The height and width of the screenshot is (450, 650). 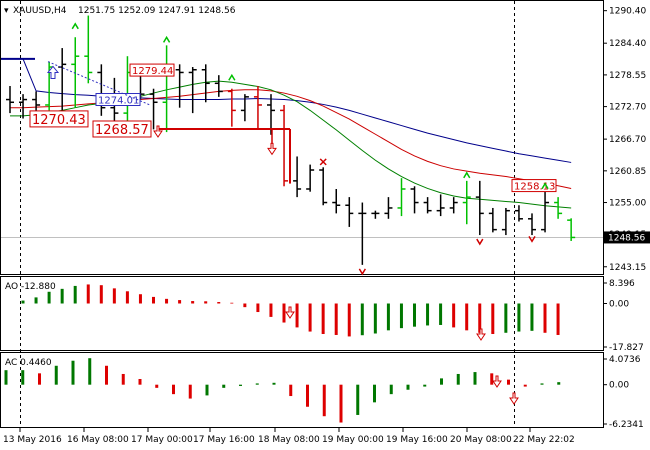 I want to click on ao-tick-label: 0.00, so click(x=619, y=304).